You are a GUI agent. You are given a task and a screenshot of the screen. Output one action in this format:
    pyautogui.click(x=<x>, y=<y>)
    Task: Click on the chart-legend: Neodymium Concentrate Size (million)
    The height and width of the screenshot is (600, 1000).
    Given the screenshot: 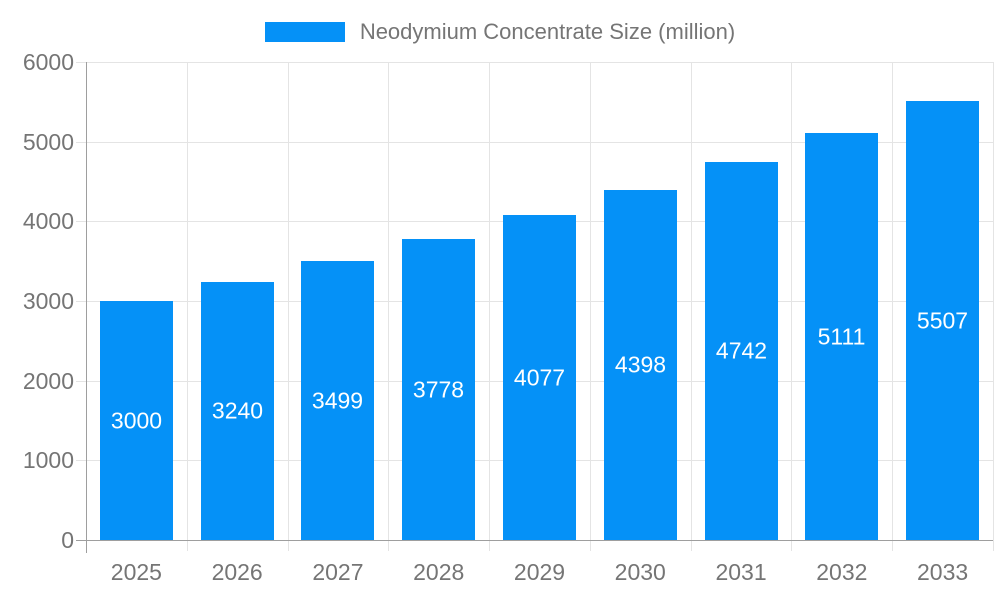 What is the action you would take?
    pyautogui.click(x=500, y=32)
    